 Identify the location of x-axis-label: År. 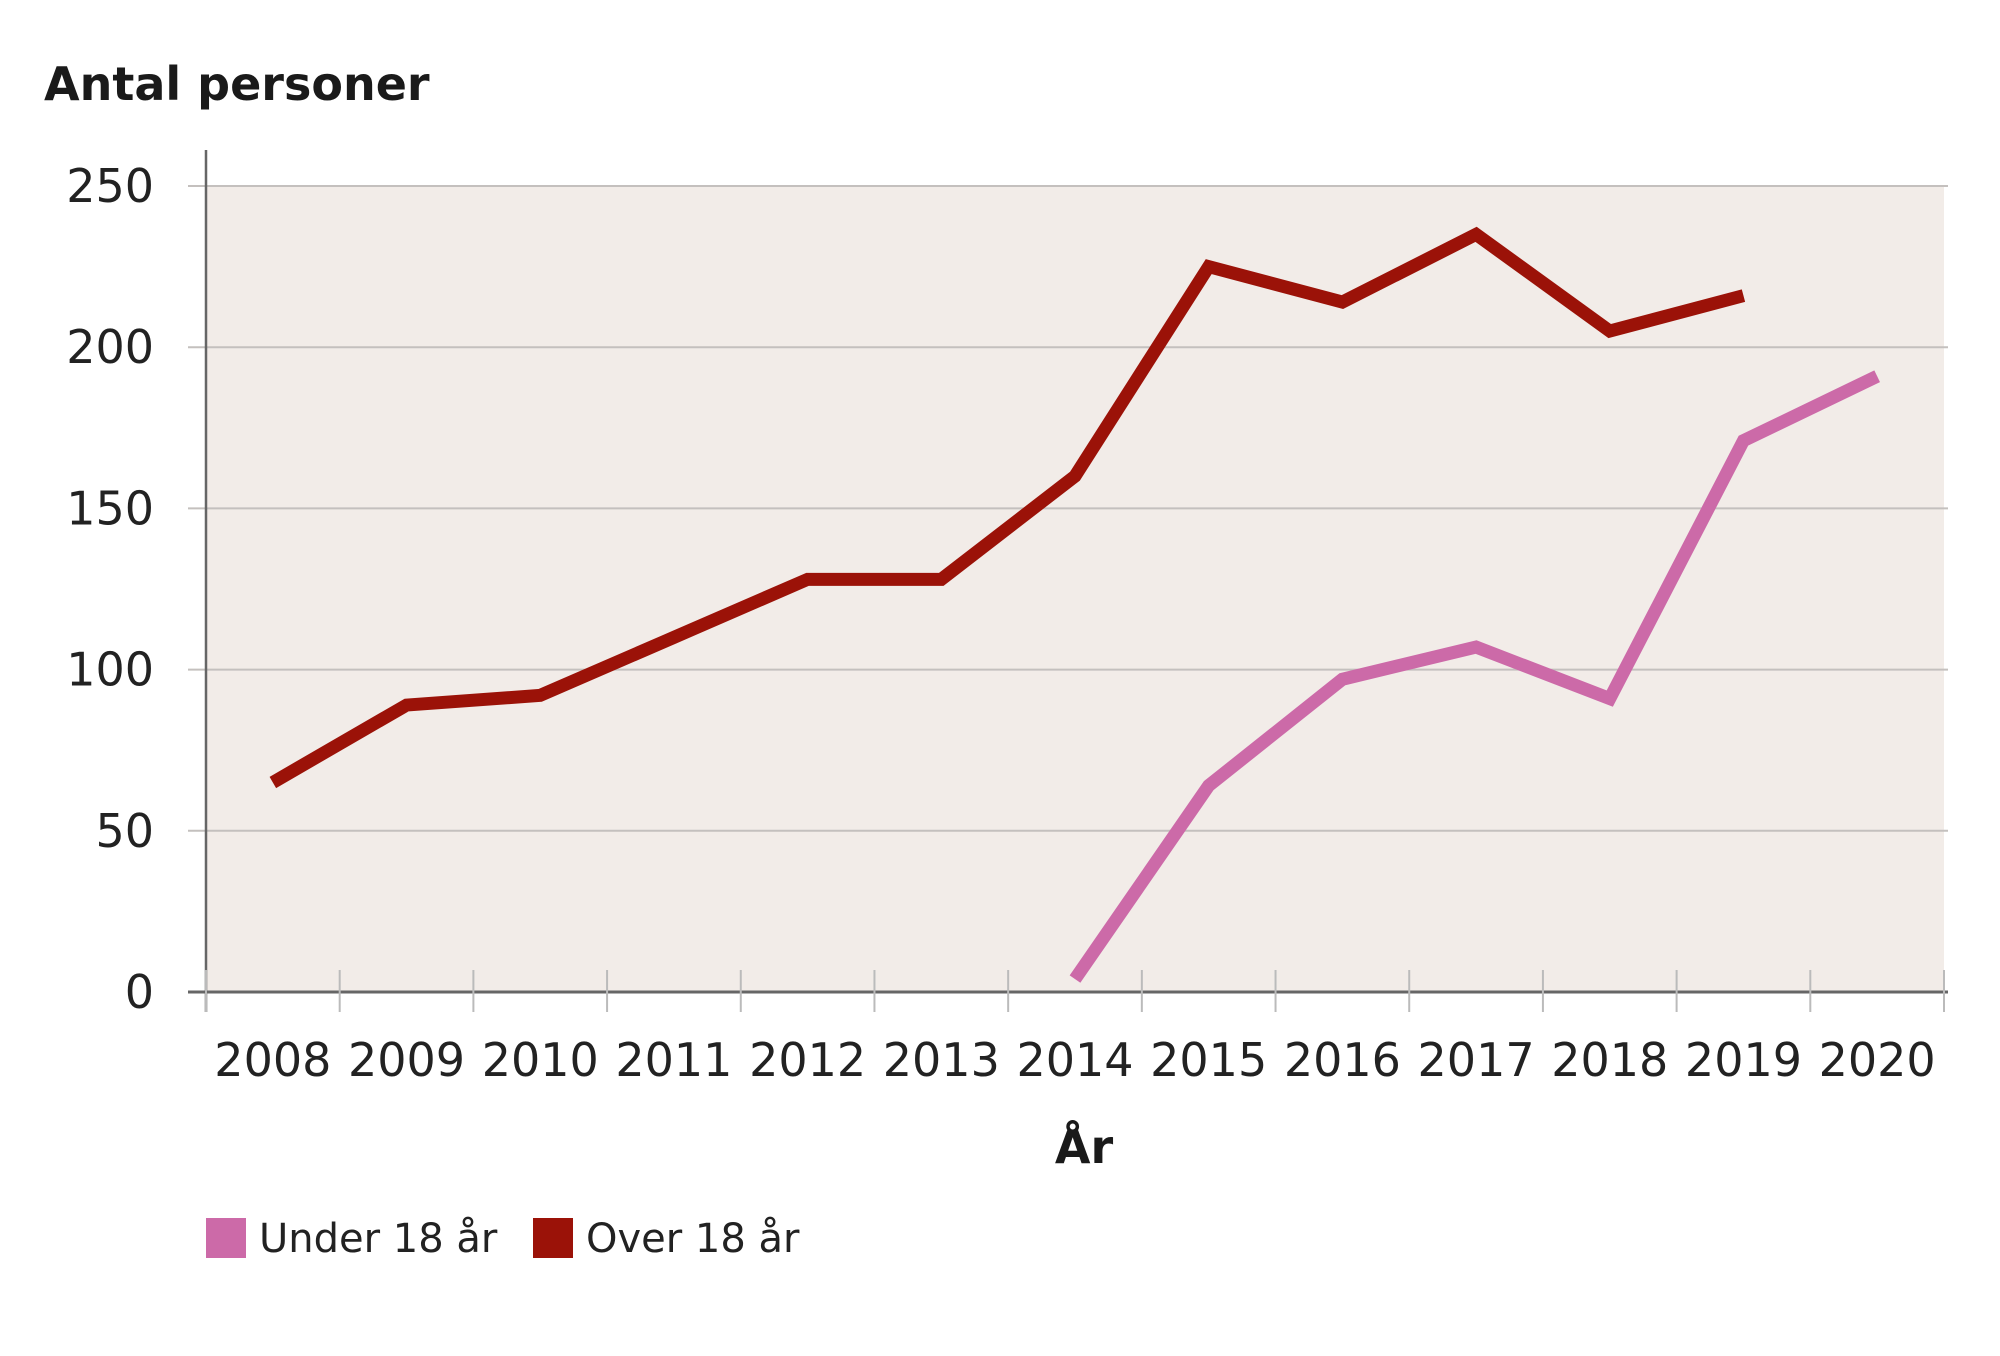
(1084, 1147).